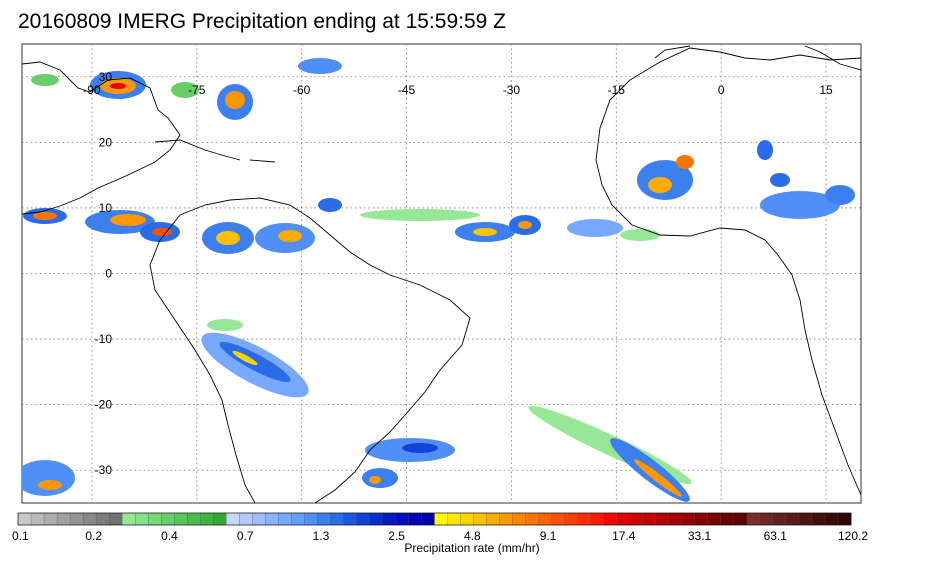 Image resolution: width=944 pixels, height=571 pixels. What do you see at coordinates (93, 536) in the screenshot?
I see `colorbar-tick-label: 0.2` at bounding box center [93, 536].